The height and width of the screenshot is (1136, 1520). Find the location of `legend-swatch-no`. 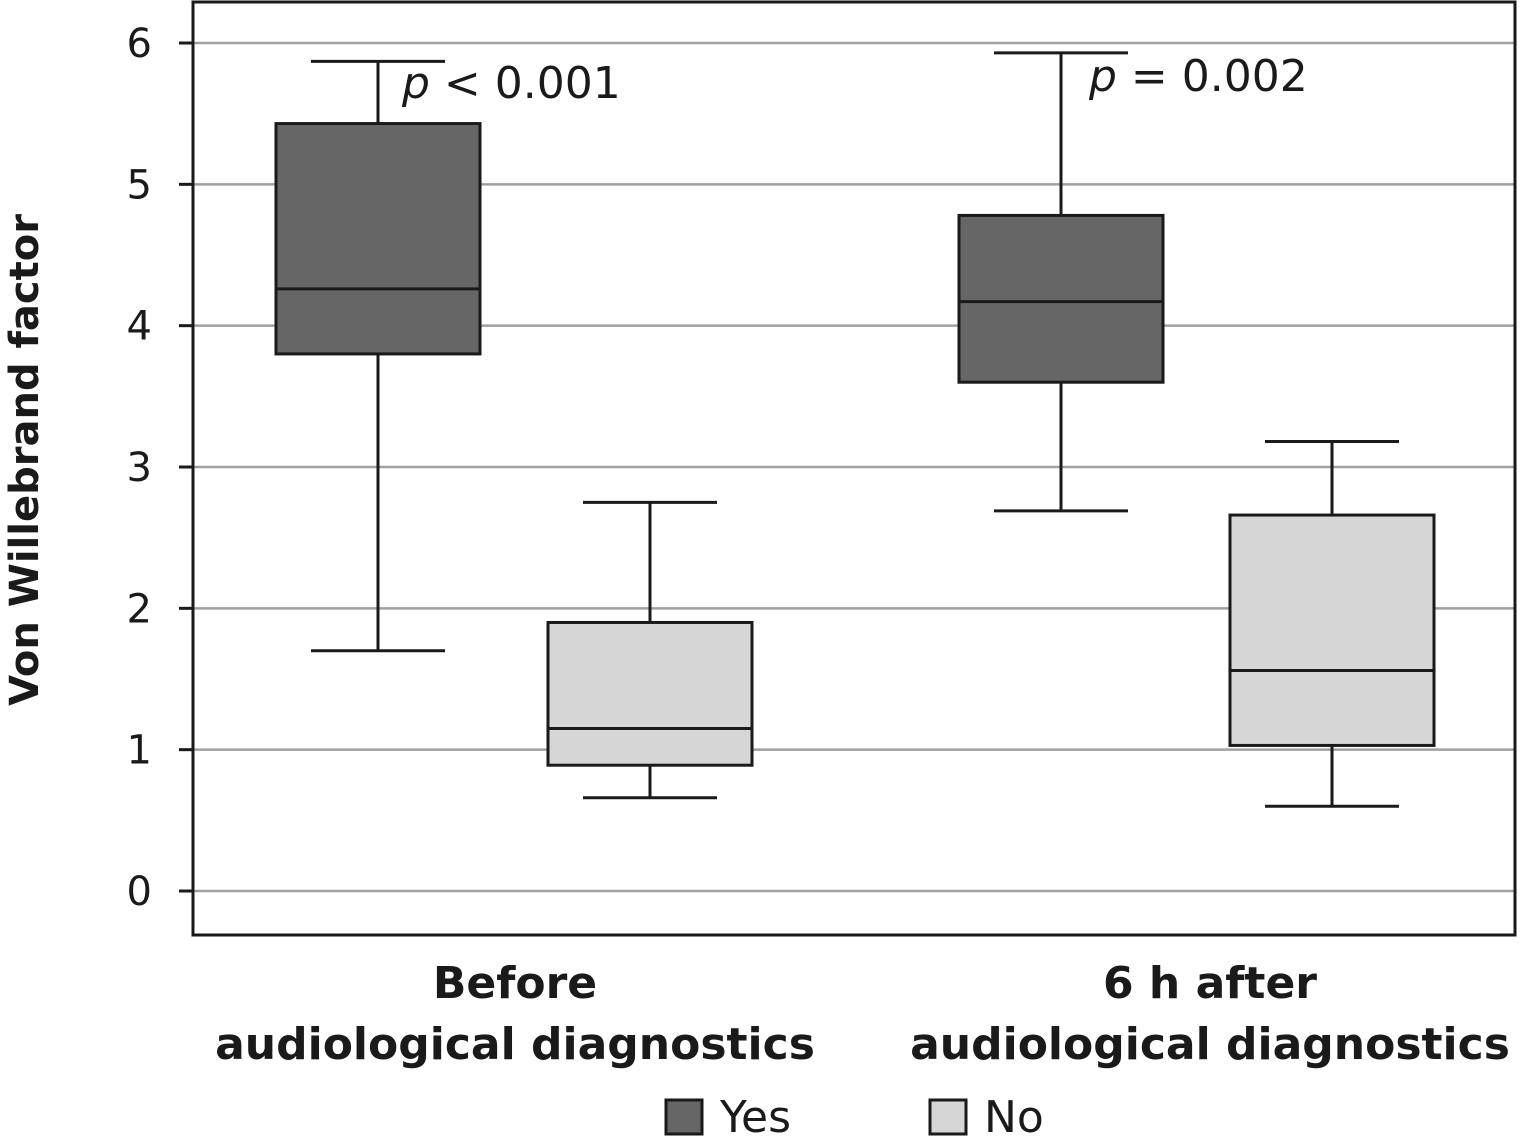

legend-swatch-no is located at coordinates (948, 1117).